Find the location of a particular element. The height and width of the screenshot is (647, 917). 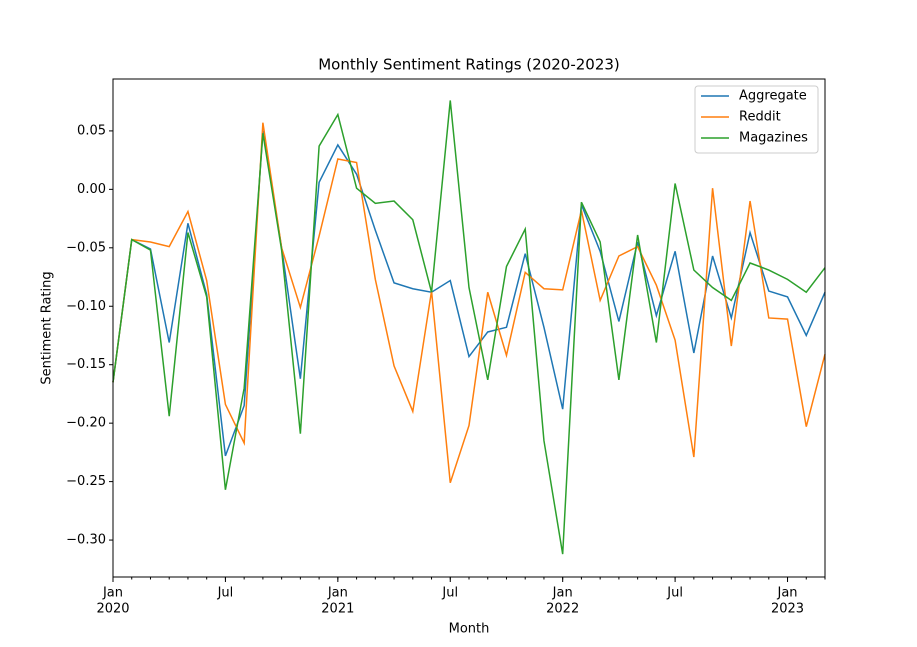

y-tick-label: 0.05 is located at coordinates (91, 130).